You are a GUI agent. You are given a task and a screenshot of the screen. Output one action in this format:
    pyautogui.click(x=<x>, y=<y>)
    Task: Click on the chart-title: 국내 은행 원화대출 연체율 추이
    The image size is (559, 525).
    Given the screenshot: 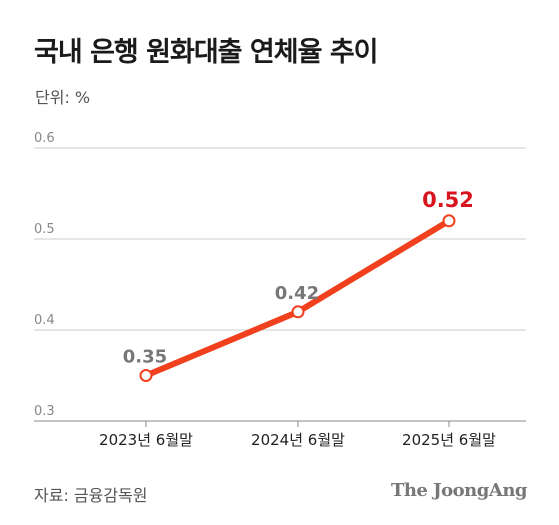 What is the action you would take?
    pyautogui.click(x=206, y=52)
    